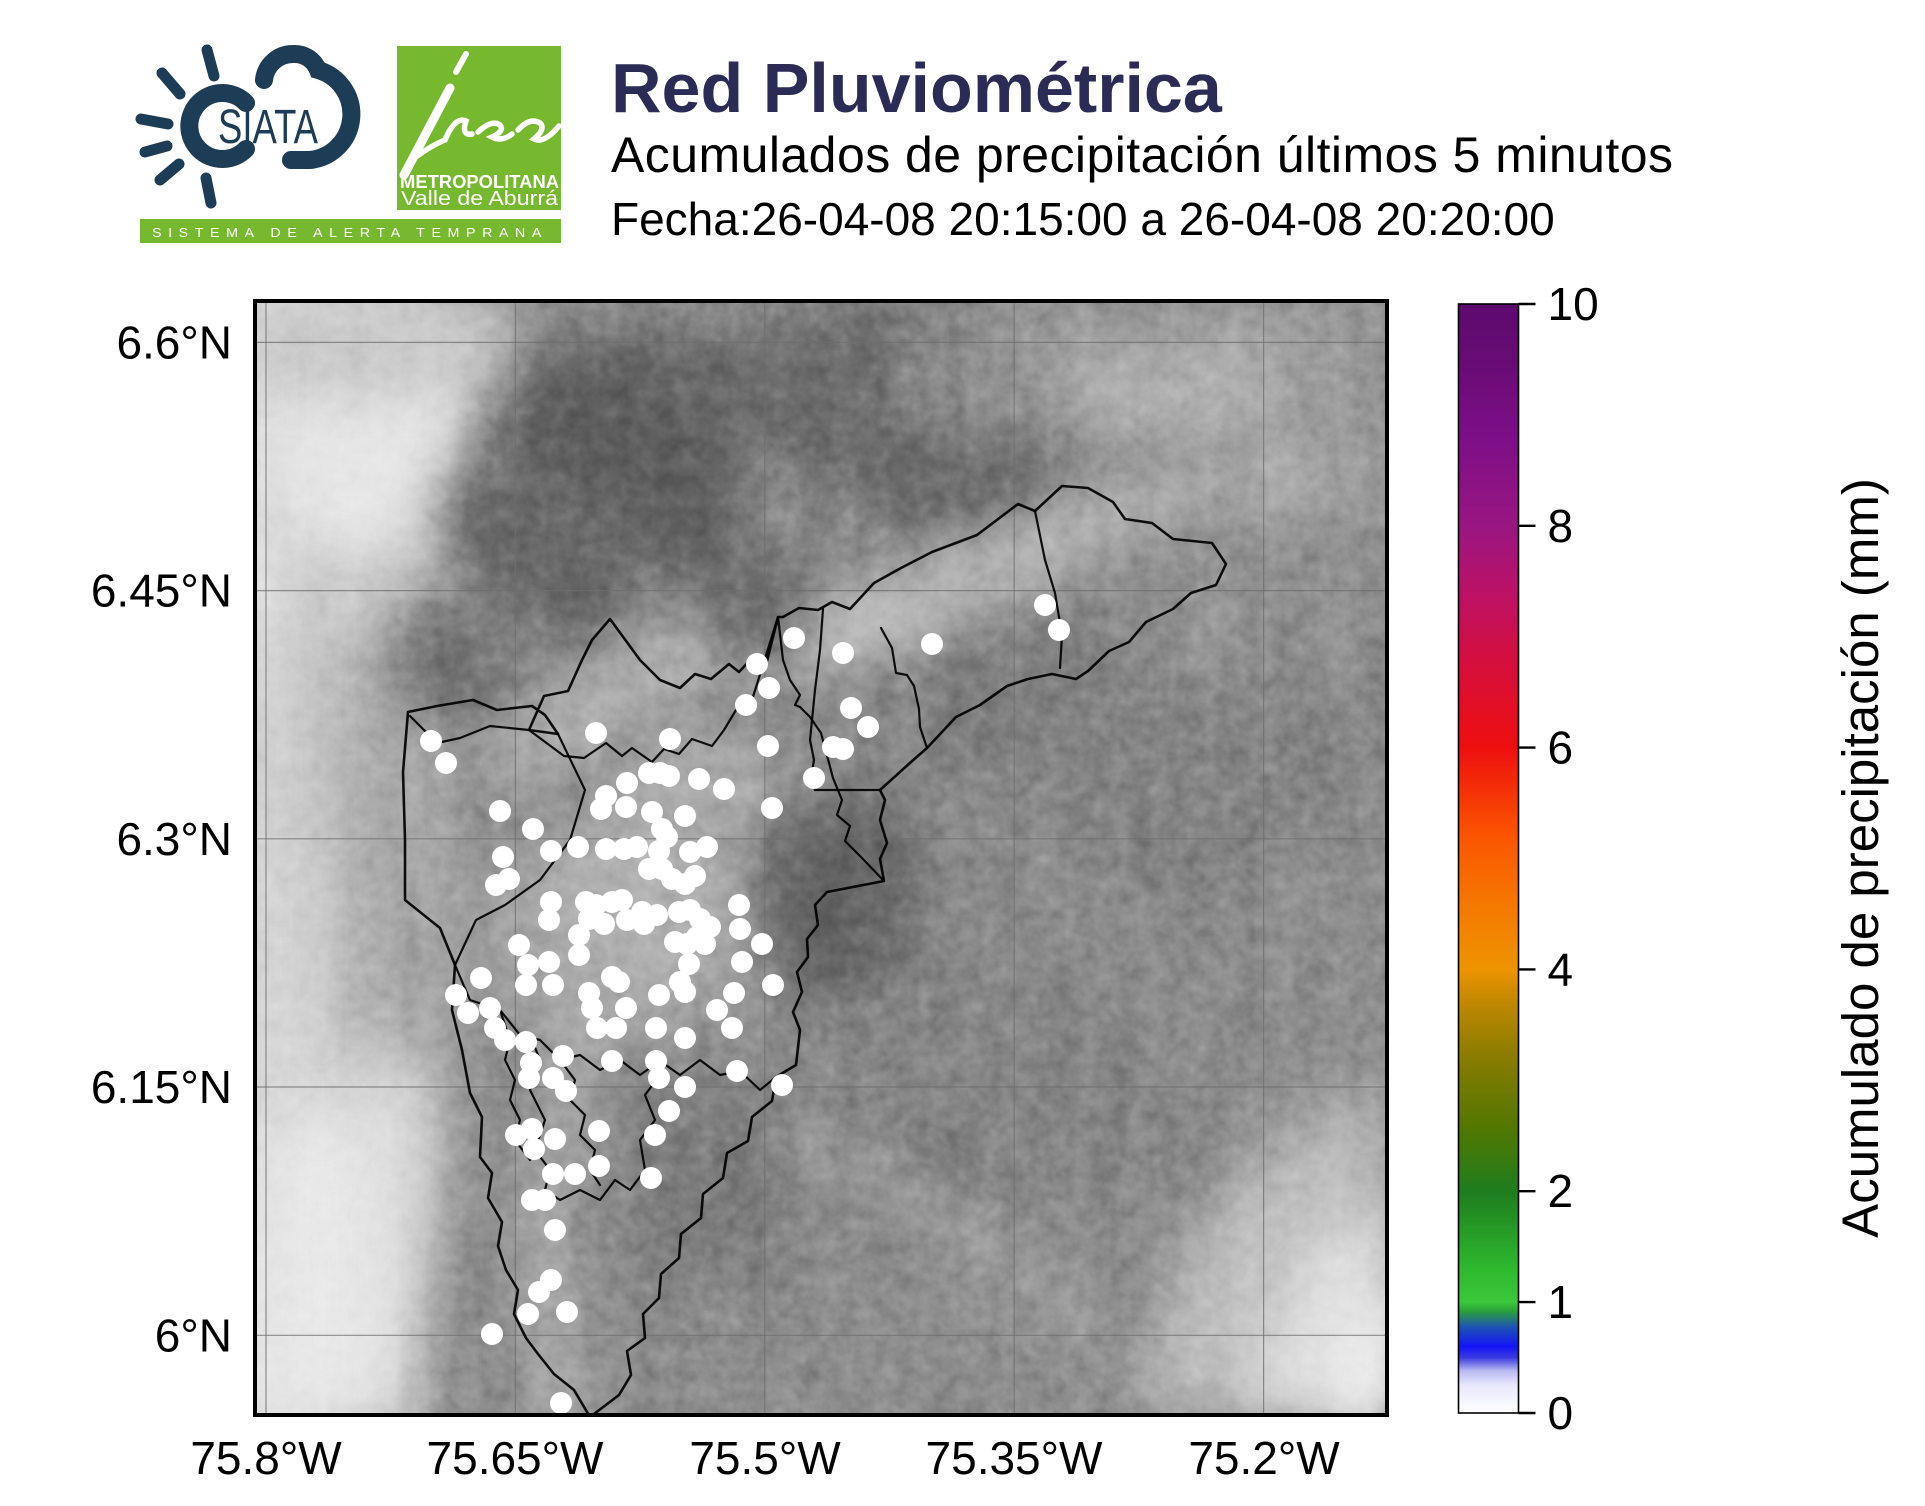  I want to click on svg-text: SIATA, so click(268, 127).